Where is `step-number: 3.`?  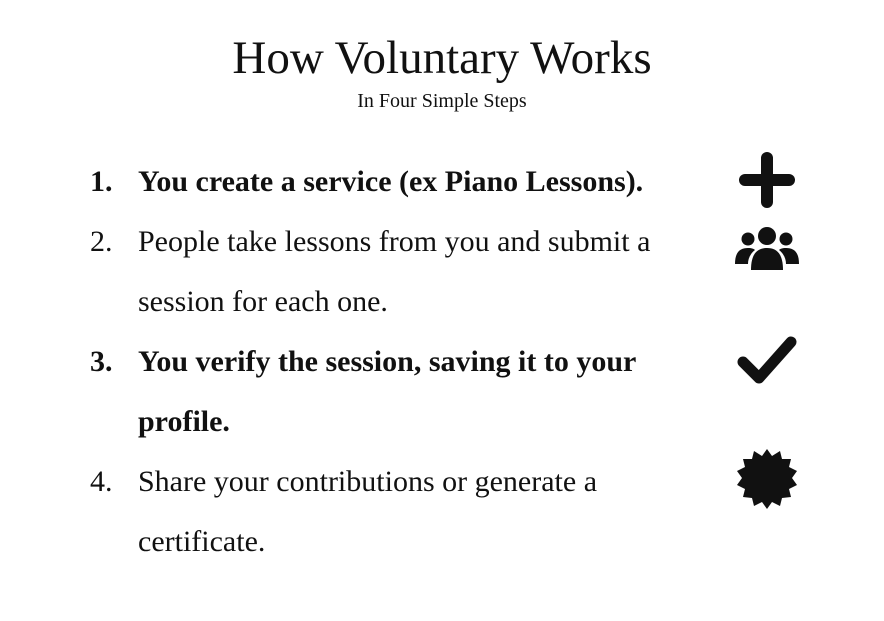 step-number: 3. is located at coordinates (101, 361).